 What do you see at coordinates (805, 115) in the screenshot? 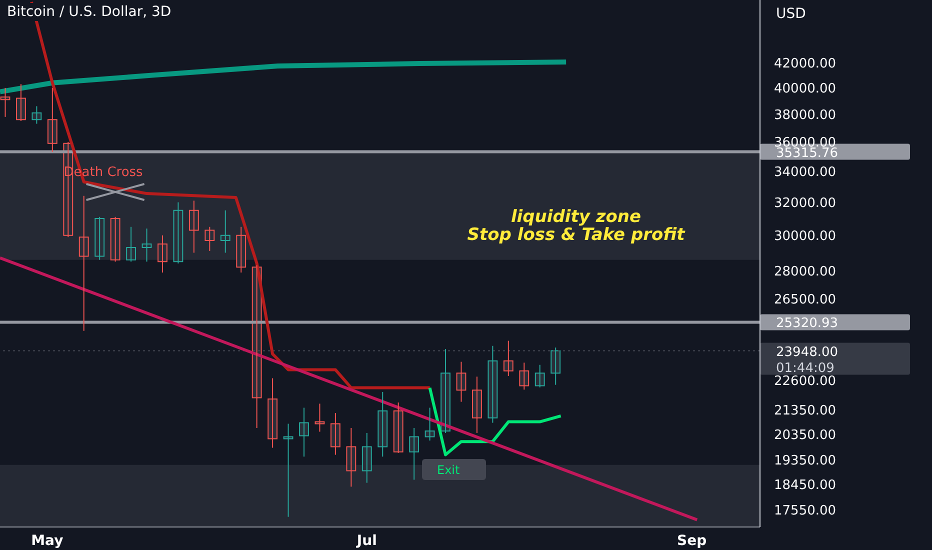
I see `y-tick-label: 38000.00` at bounding box center [805, 115].